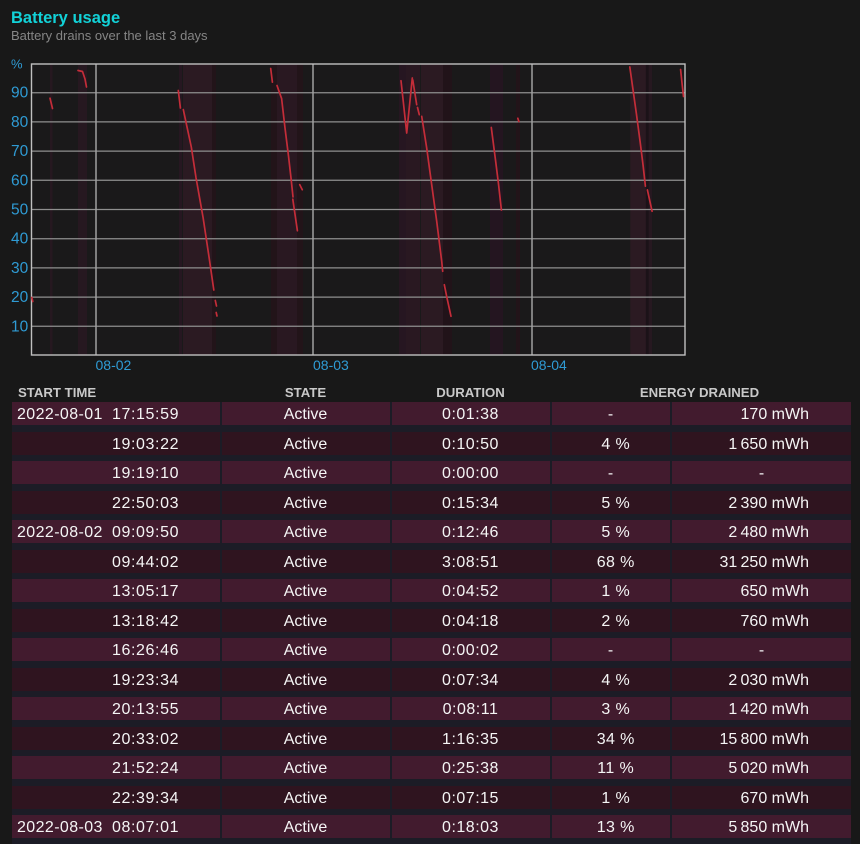 The width and height of the screenshot is (860, 844). What do you see at coordinates (20, 297) in the screenshot?
I see `svg-text: 20` at bounding box center [20, 297].